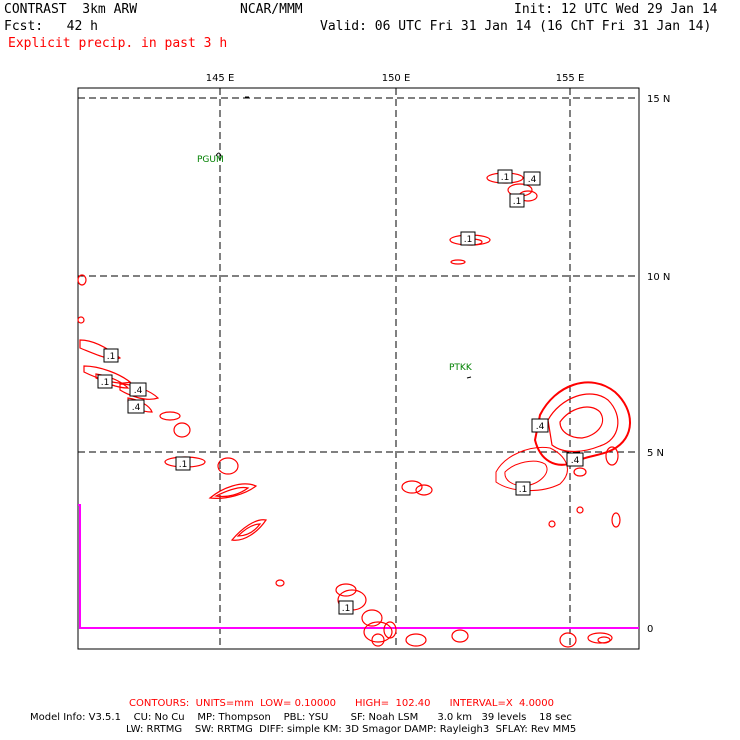  I want to click on contour-label-4: .1, so click(468, 238).